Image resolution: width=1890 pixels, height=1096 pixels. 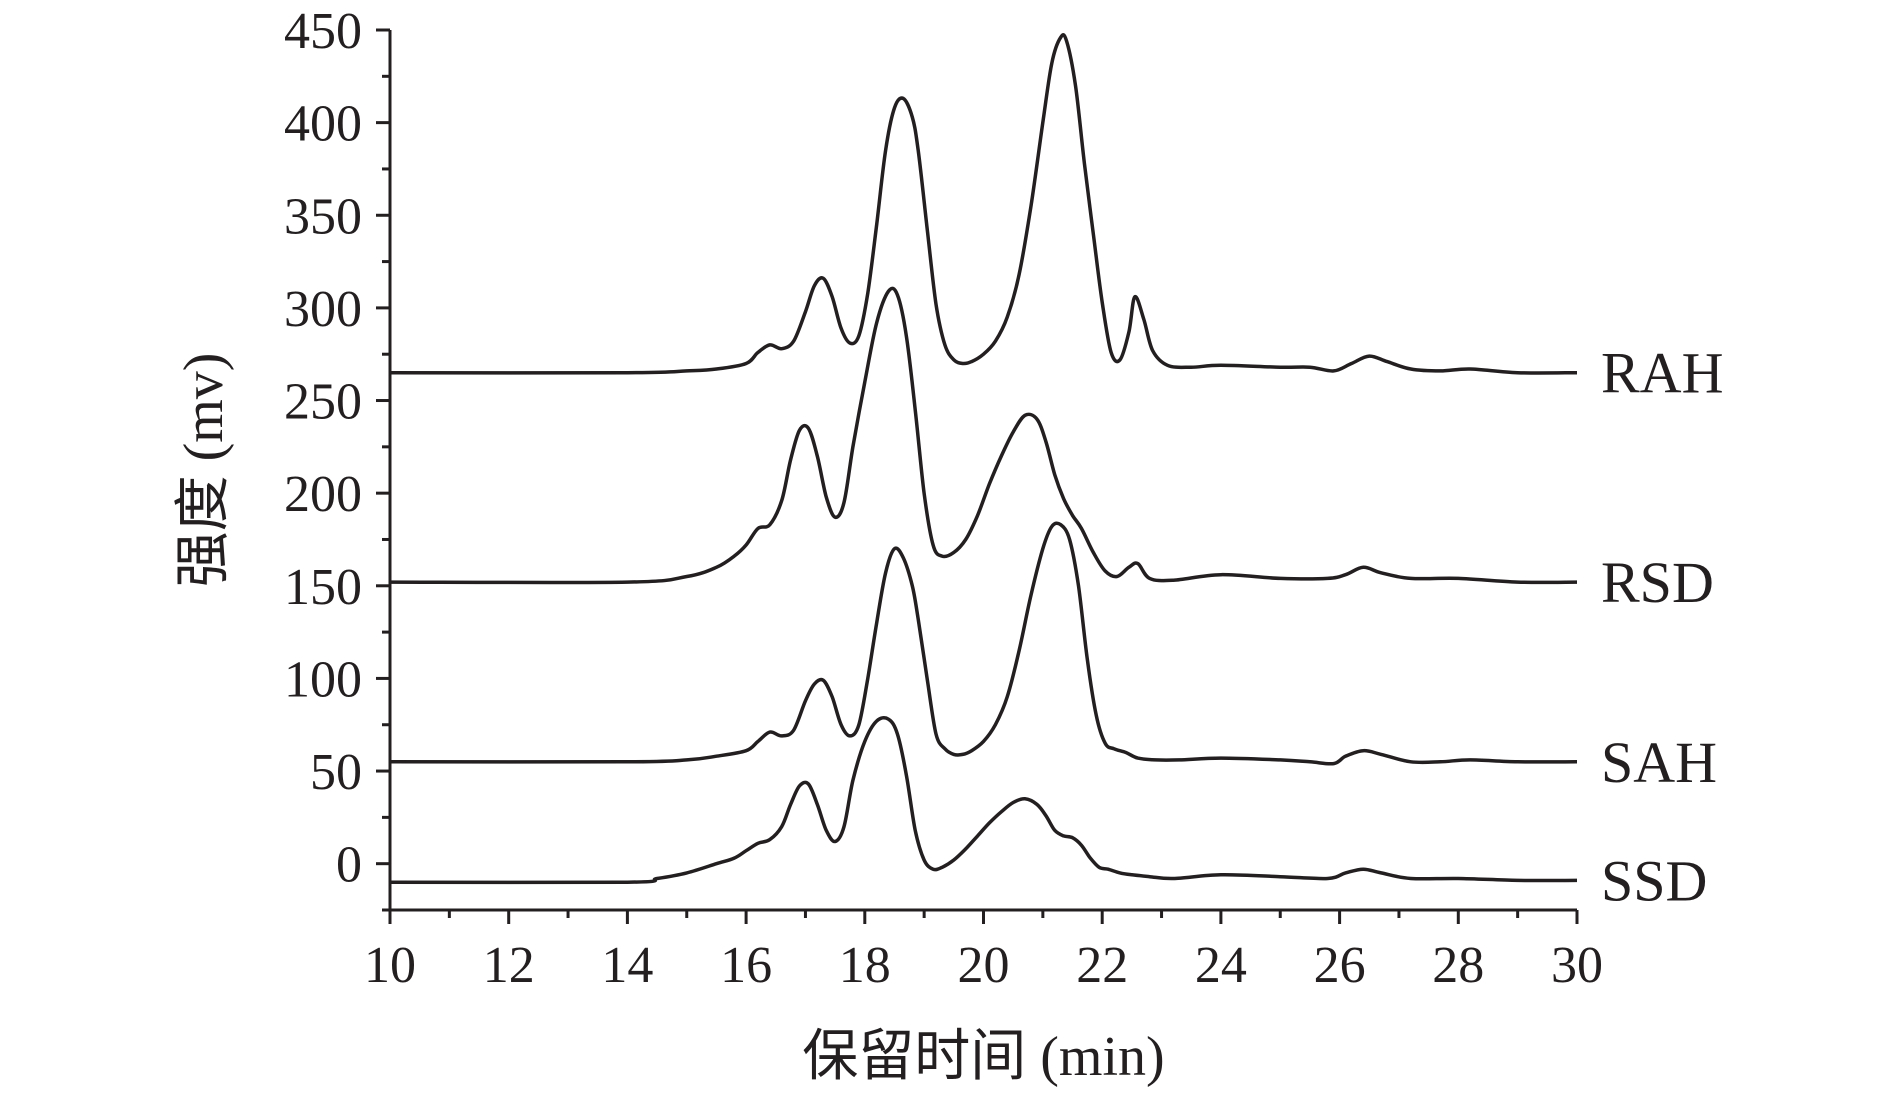 What do you see at coordinates (323, 31) in the screenshot?
I see `y-tick-label: 450` at bounding box center [323, 31].